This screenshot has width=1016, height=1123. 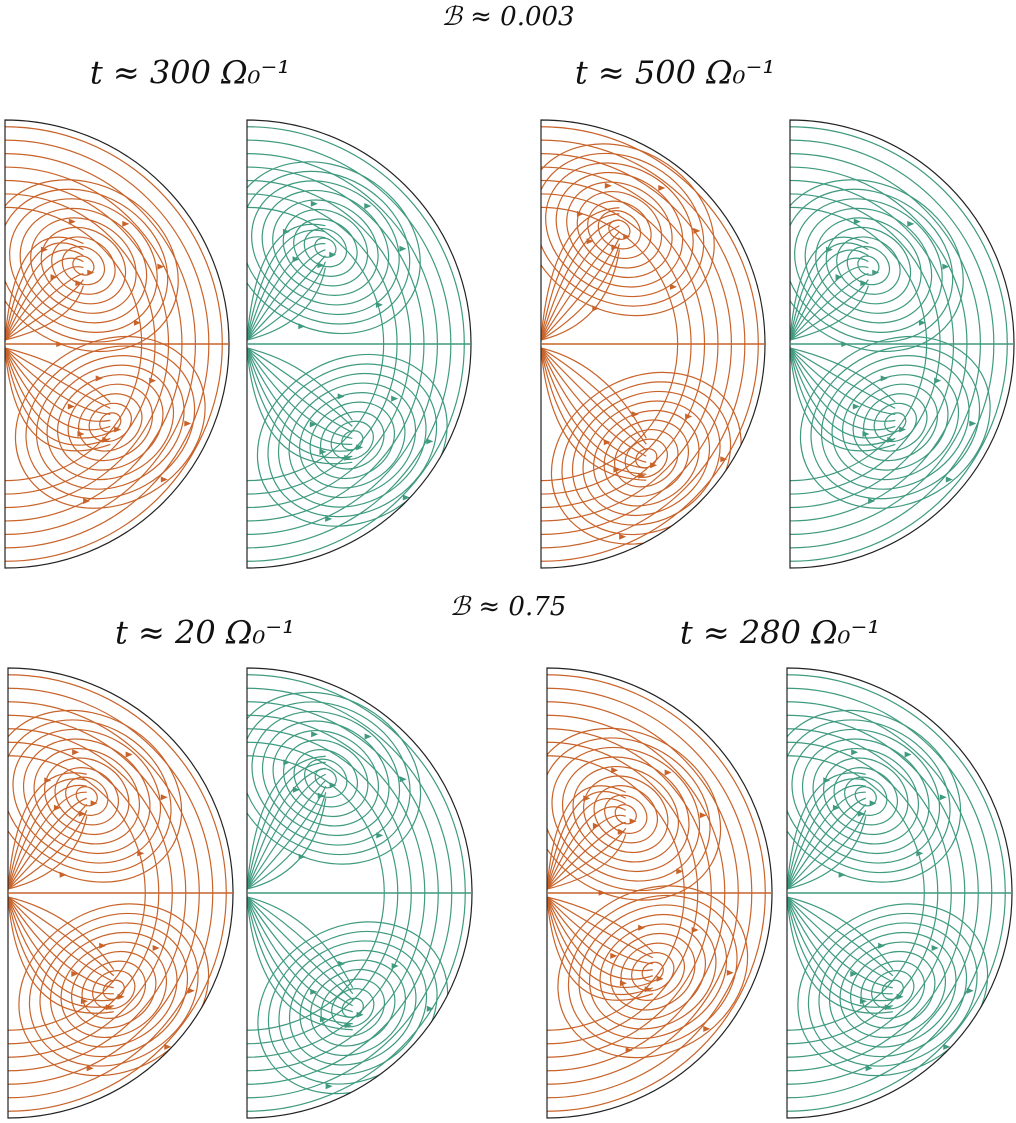 What do you see at coordinates (190, 73) in the screenshot?
I see `panel-time: t ≈ 300 Ω₀⁻¹` at bounding box center [190, 73].